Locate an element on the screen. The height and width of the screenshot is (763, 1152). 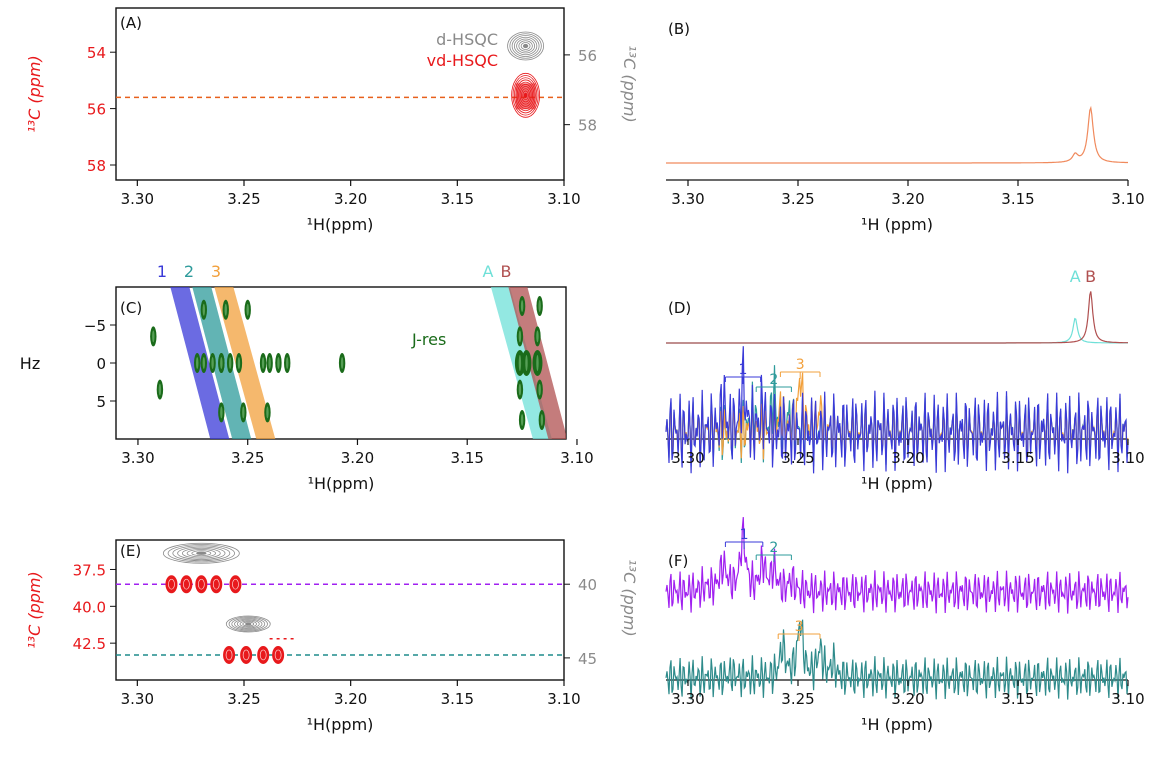
spectrum-line-f-bottom is located at coordinates (897, 659).